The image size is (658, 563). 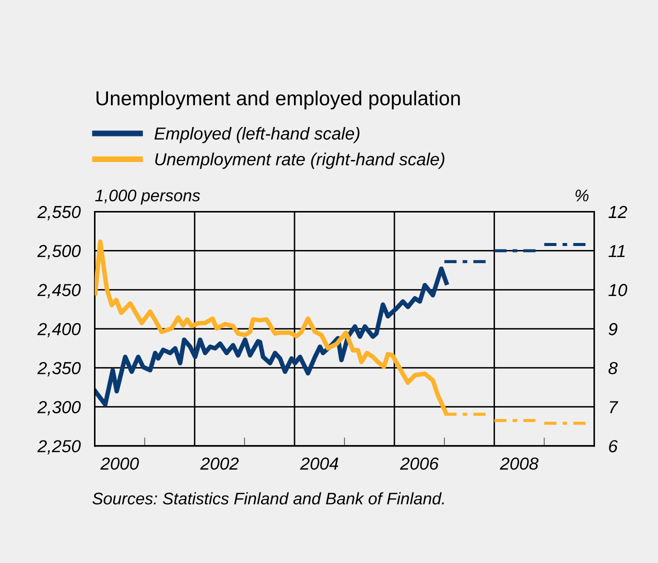 I want to click on y2-tick-label: 10, so click(x=618, y=290).